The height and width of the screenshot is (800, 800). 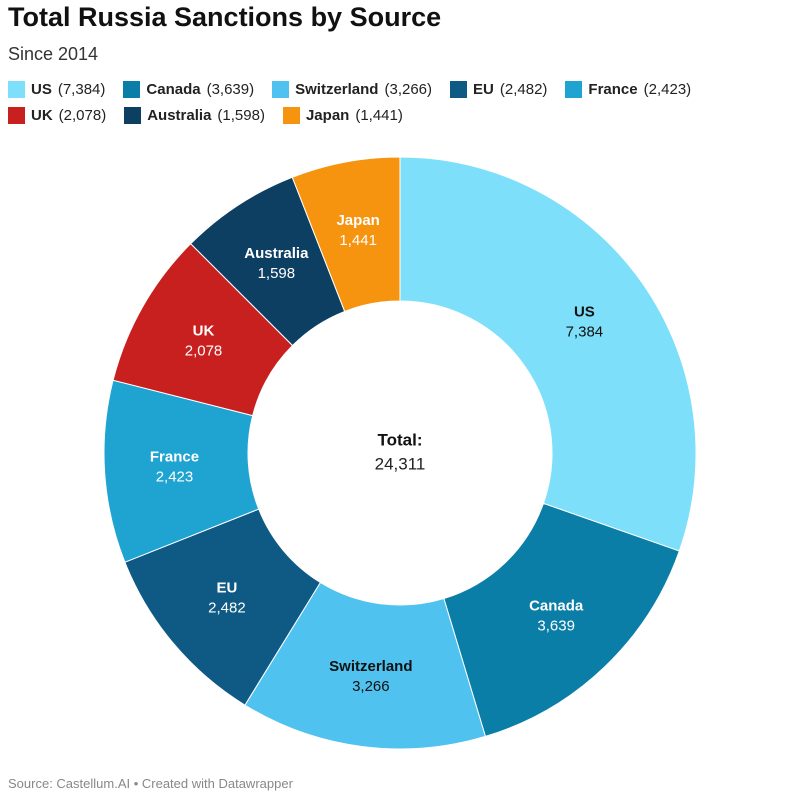 I want to click on legend-item: Canada 3,639, so click(x=188, y=89).